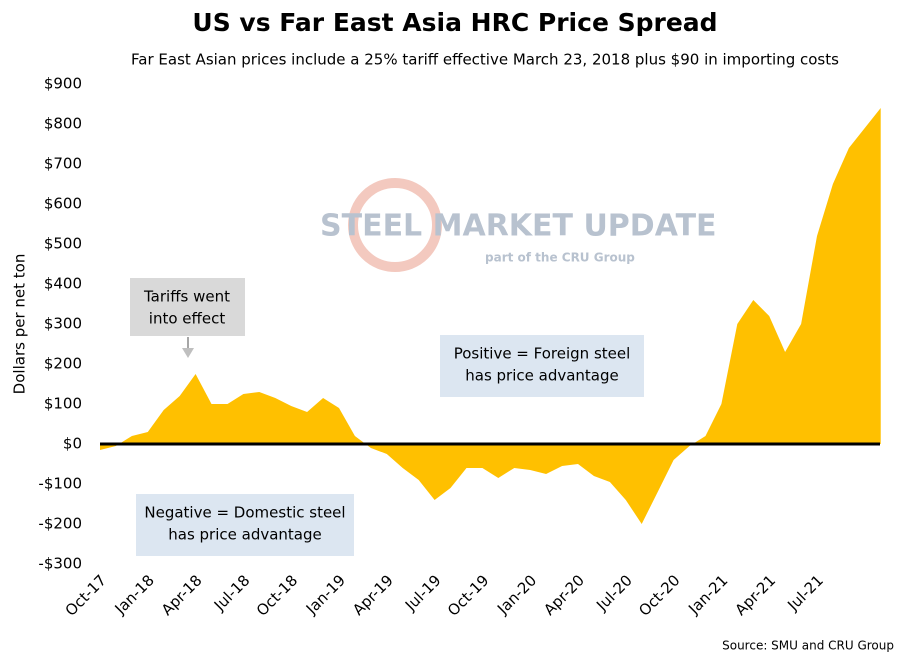 The width and height of the screenshot is (909, 661). Describe the element at coordinates (659, 595) in the screenshot. I see `x-tick-label: Oct-20` at that location.